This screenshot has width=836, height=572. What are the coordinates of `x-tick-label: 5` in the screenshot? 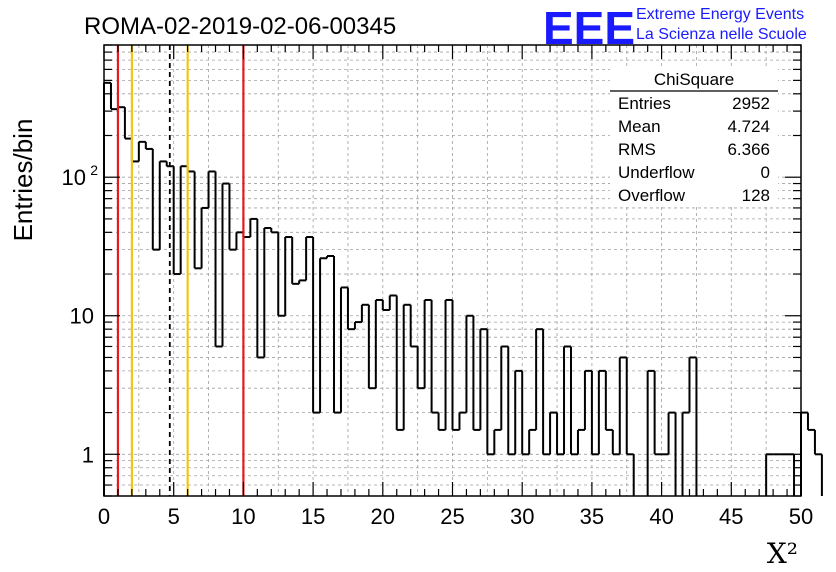 It's located at (174, 516).